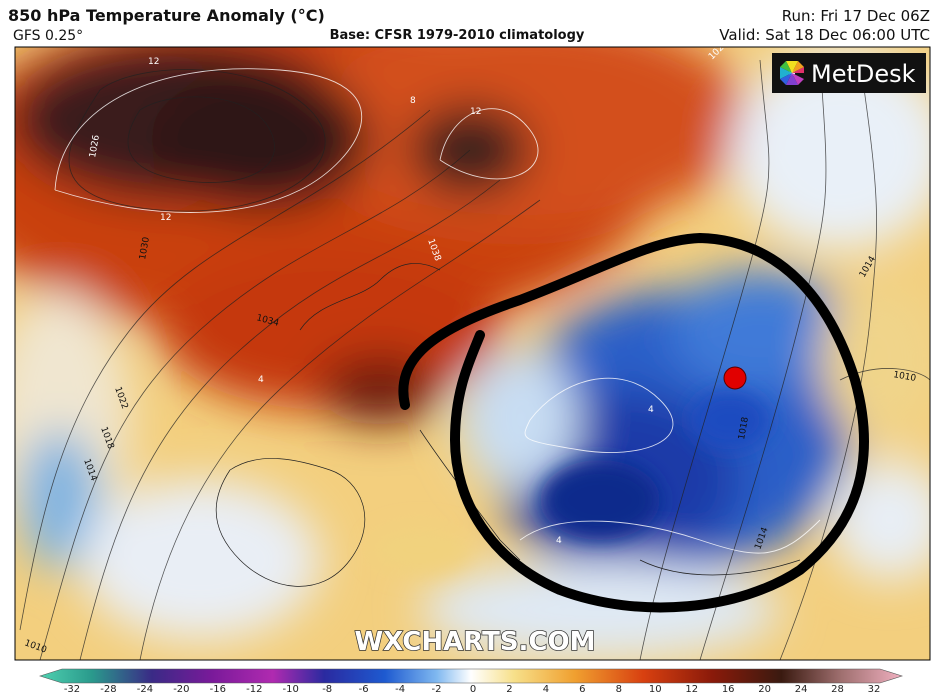 The height and width of the screenshot is (692, 945). Describe the element at coordinates (471, 676) in the screenshot. I see `colorbar` at that location.